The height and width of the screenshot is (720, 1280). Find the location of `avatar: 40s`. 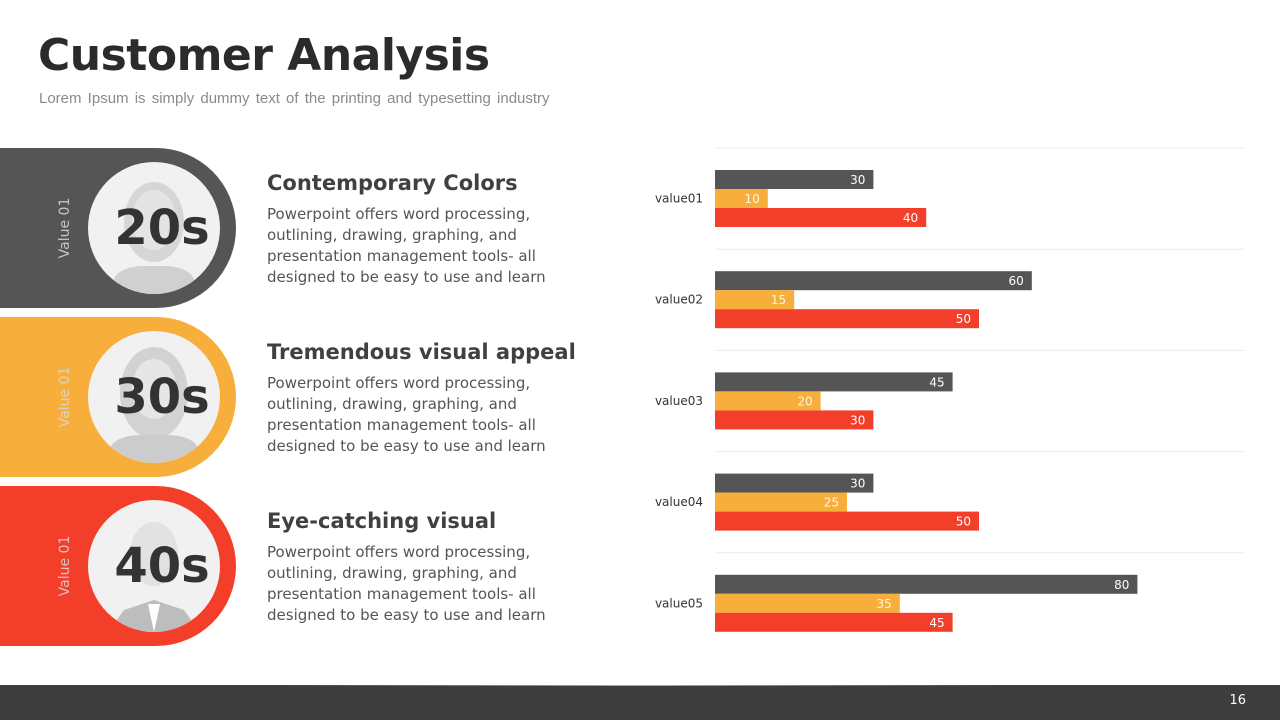

avatar: 40s is located at coordinates (154, 566).